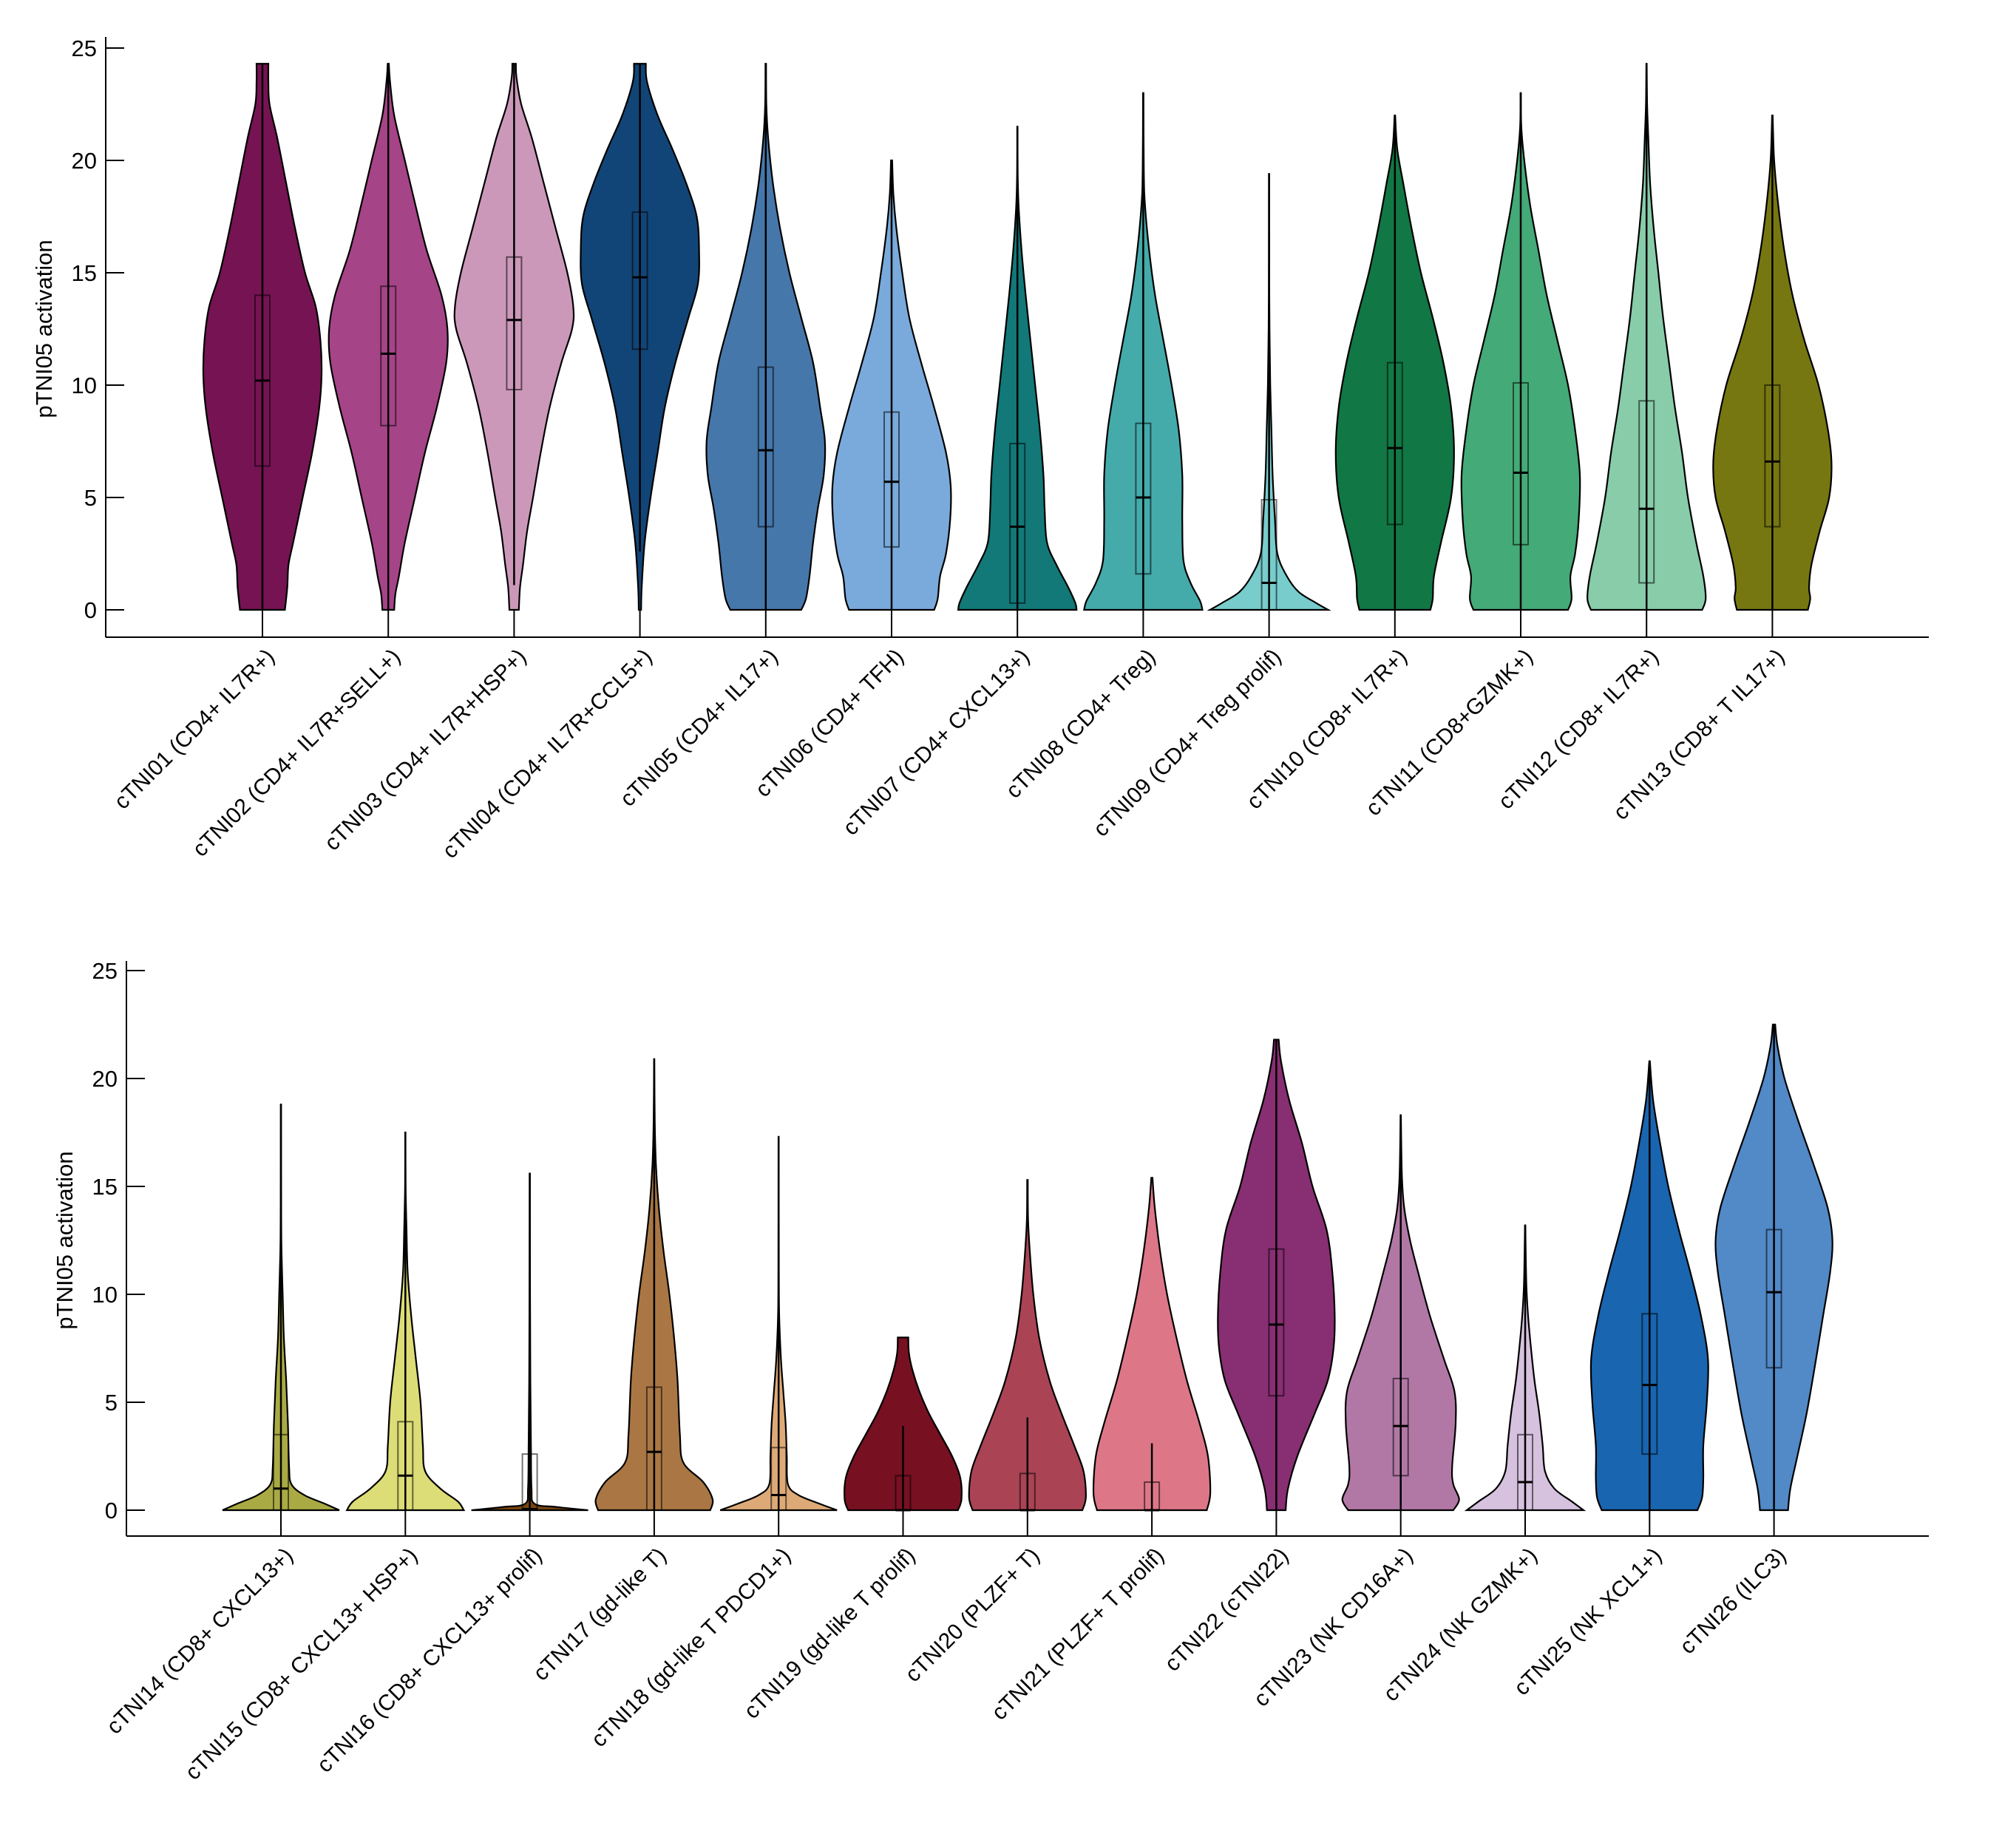 This screenshot has height=1848, width=2002. What do you see at coordinates (426, 750) in the screenshot?
I see `x-tick-label: cTNI03 (CD4+ IL7R+HSP+)` at bounding box center [426, 750].